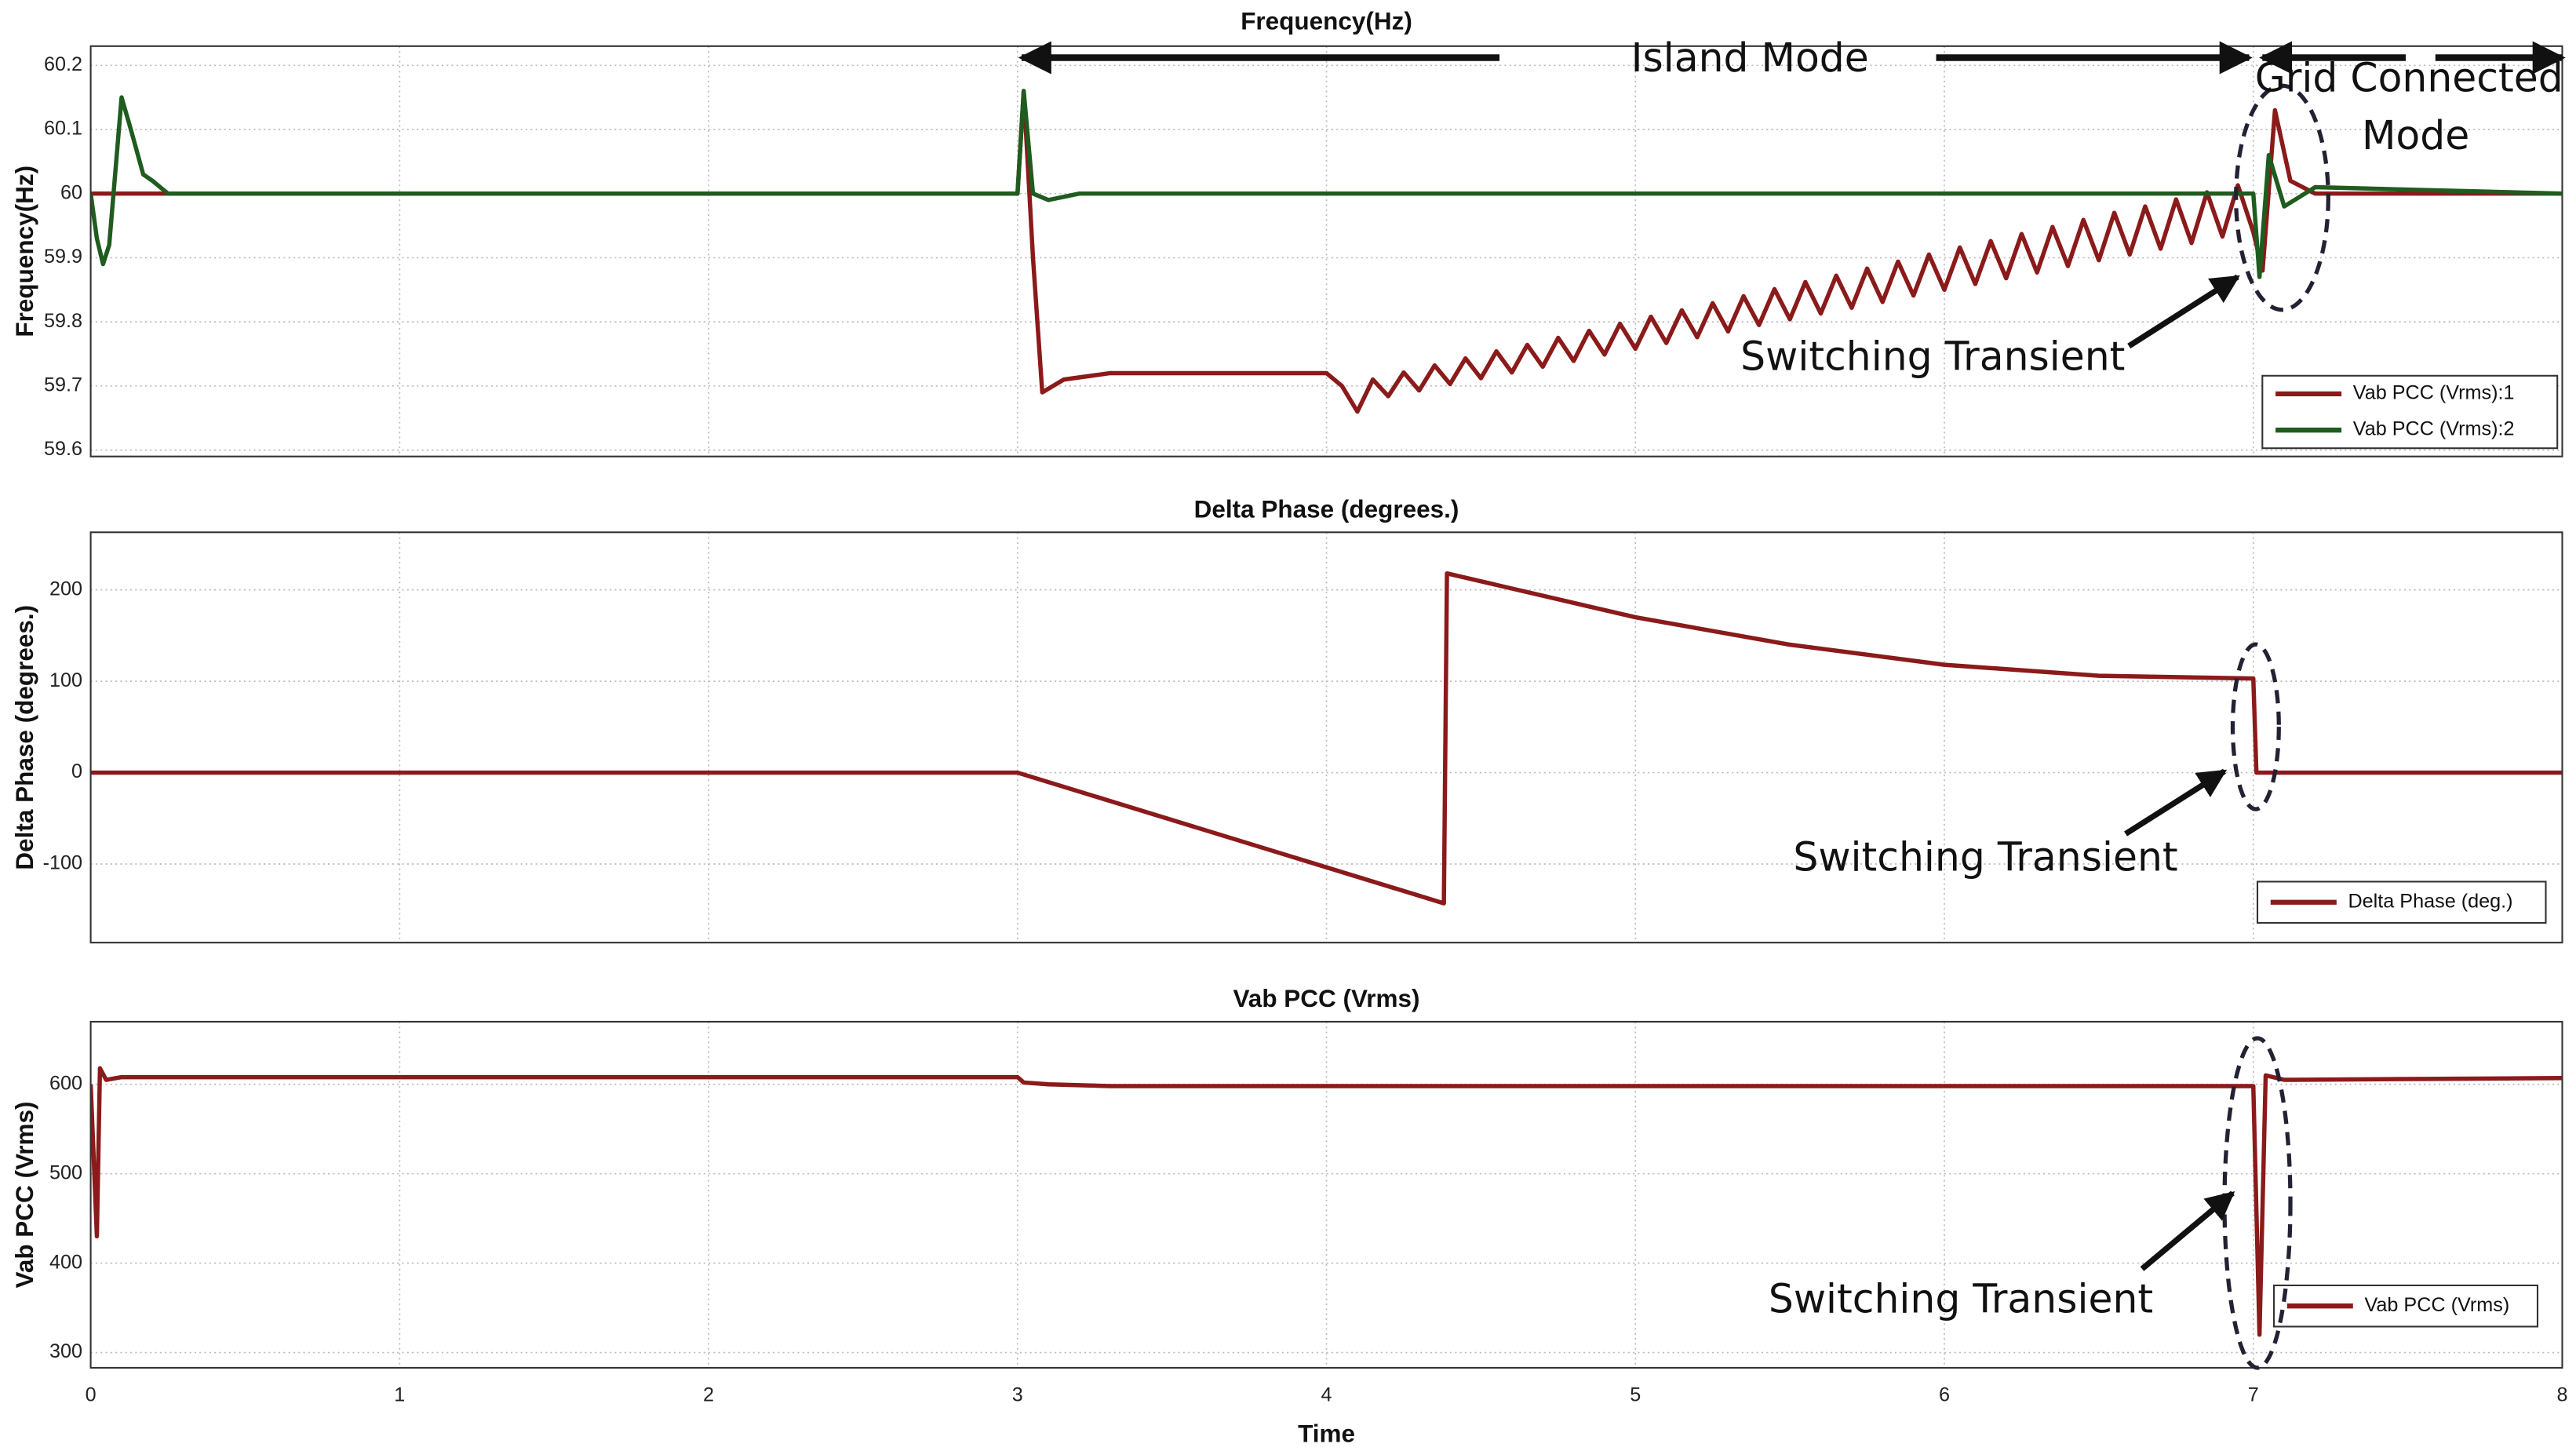 This screenshot has height=1451, width=2576. I want to click on x-tick-label: 6, so click(1944, 1394).